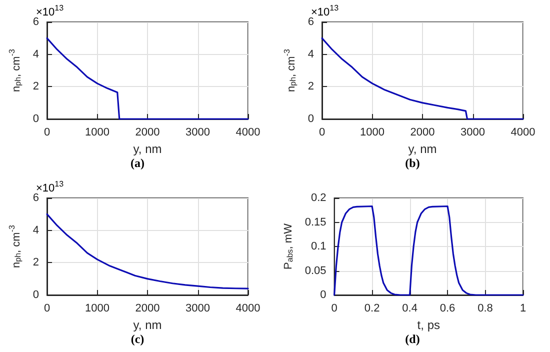 This screenshot has width=550, height=352. What do you see at coordinates (410, 308) in the screenshot?
I see `x-tick-label: 0.4` at bounding box center [410, 308].